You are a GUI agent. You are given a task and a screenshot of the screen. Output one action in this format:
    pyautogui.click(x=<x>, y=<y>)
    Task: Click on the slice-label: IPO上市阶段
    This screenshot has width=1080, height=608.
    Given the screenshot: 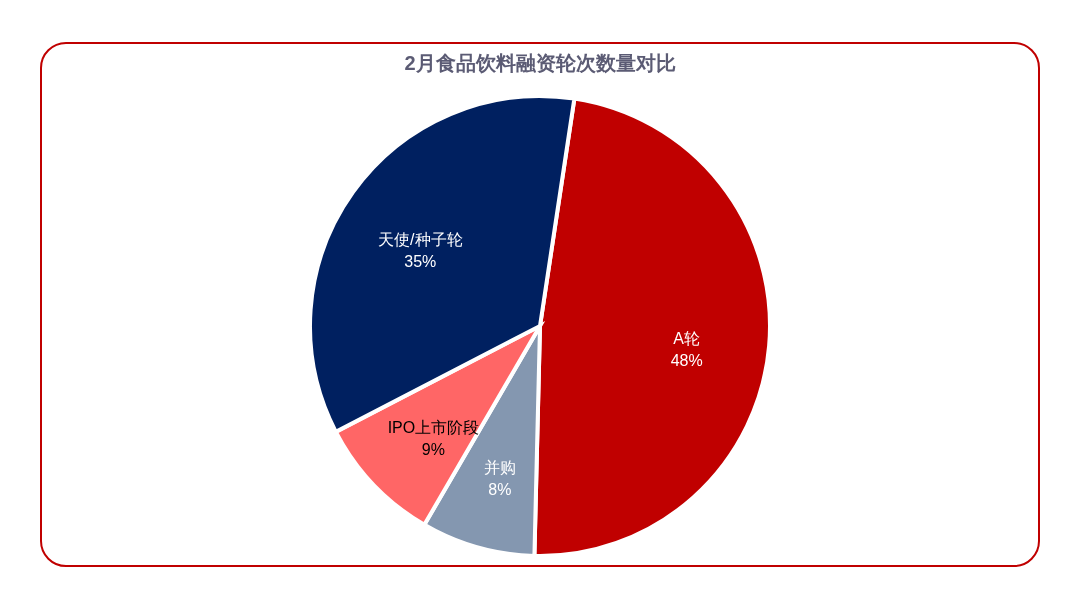 What is the action you would take?
    pyautogui.click(x=433, y=427)
    